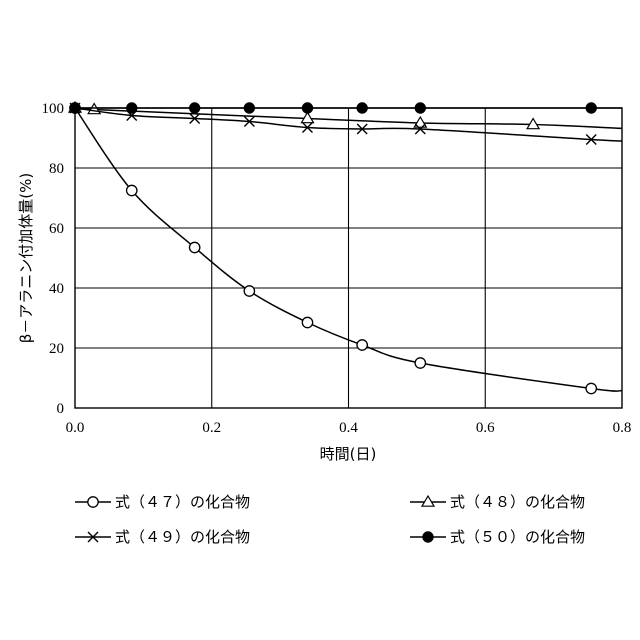  What do you see at coordinates (517, 502) in the screenshot?
I see `legend-label: 式（４８）の化合物` at bounding box center [517, 502].